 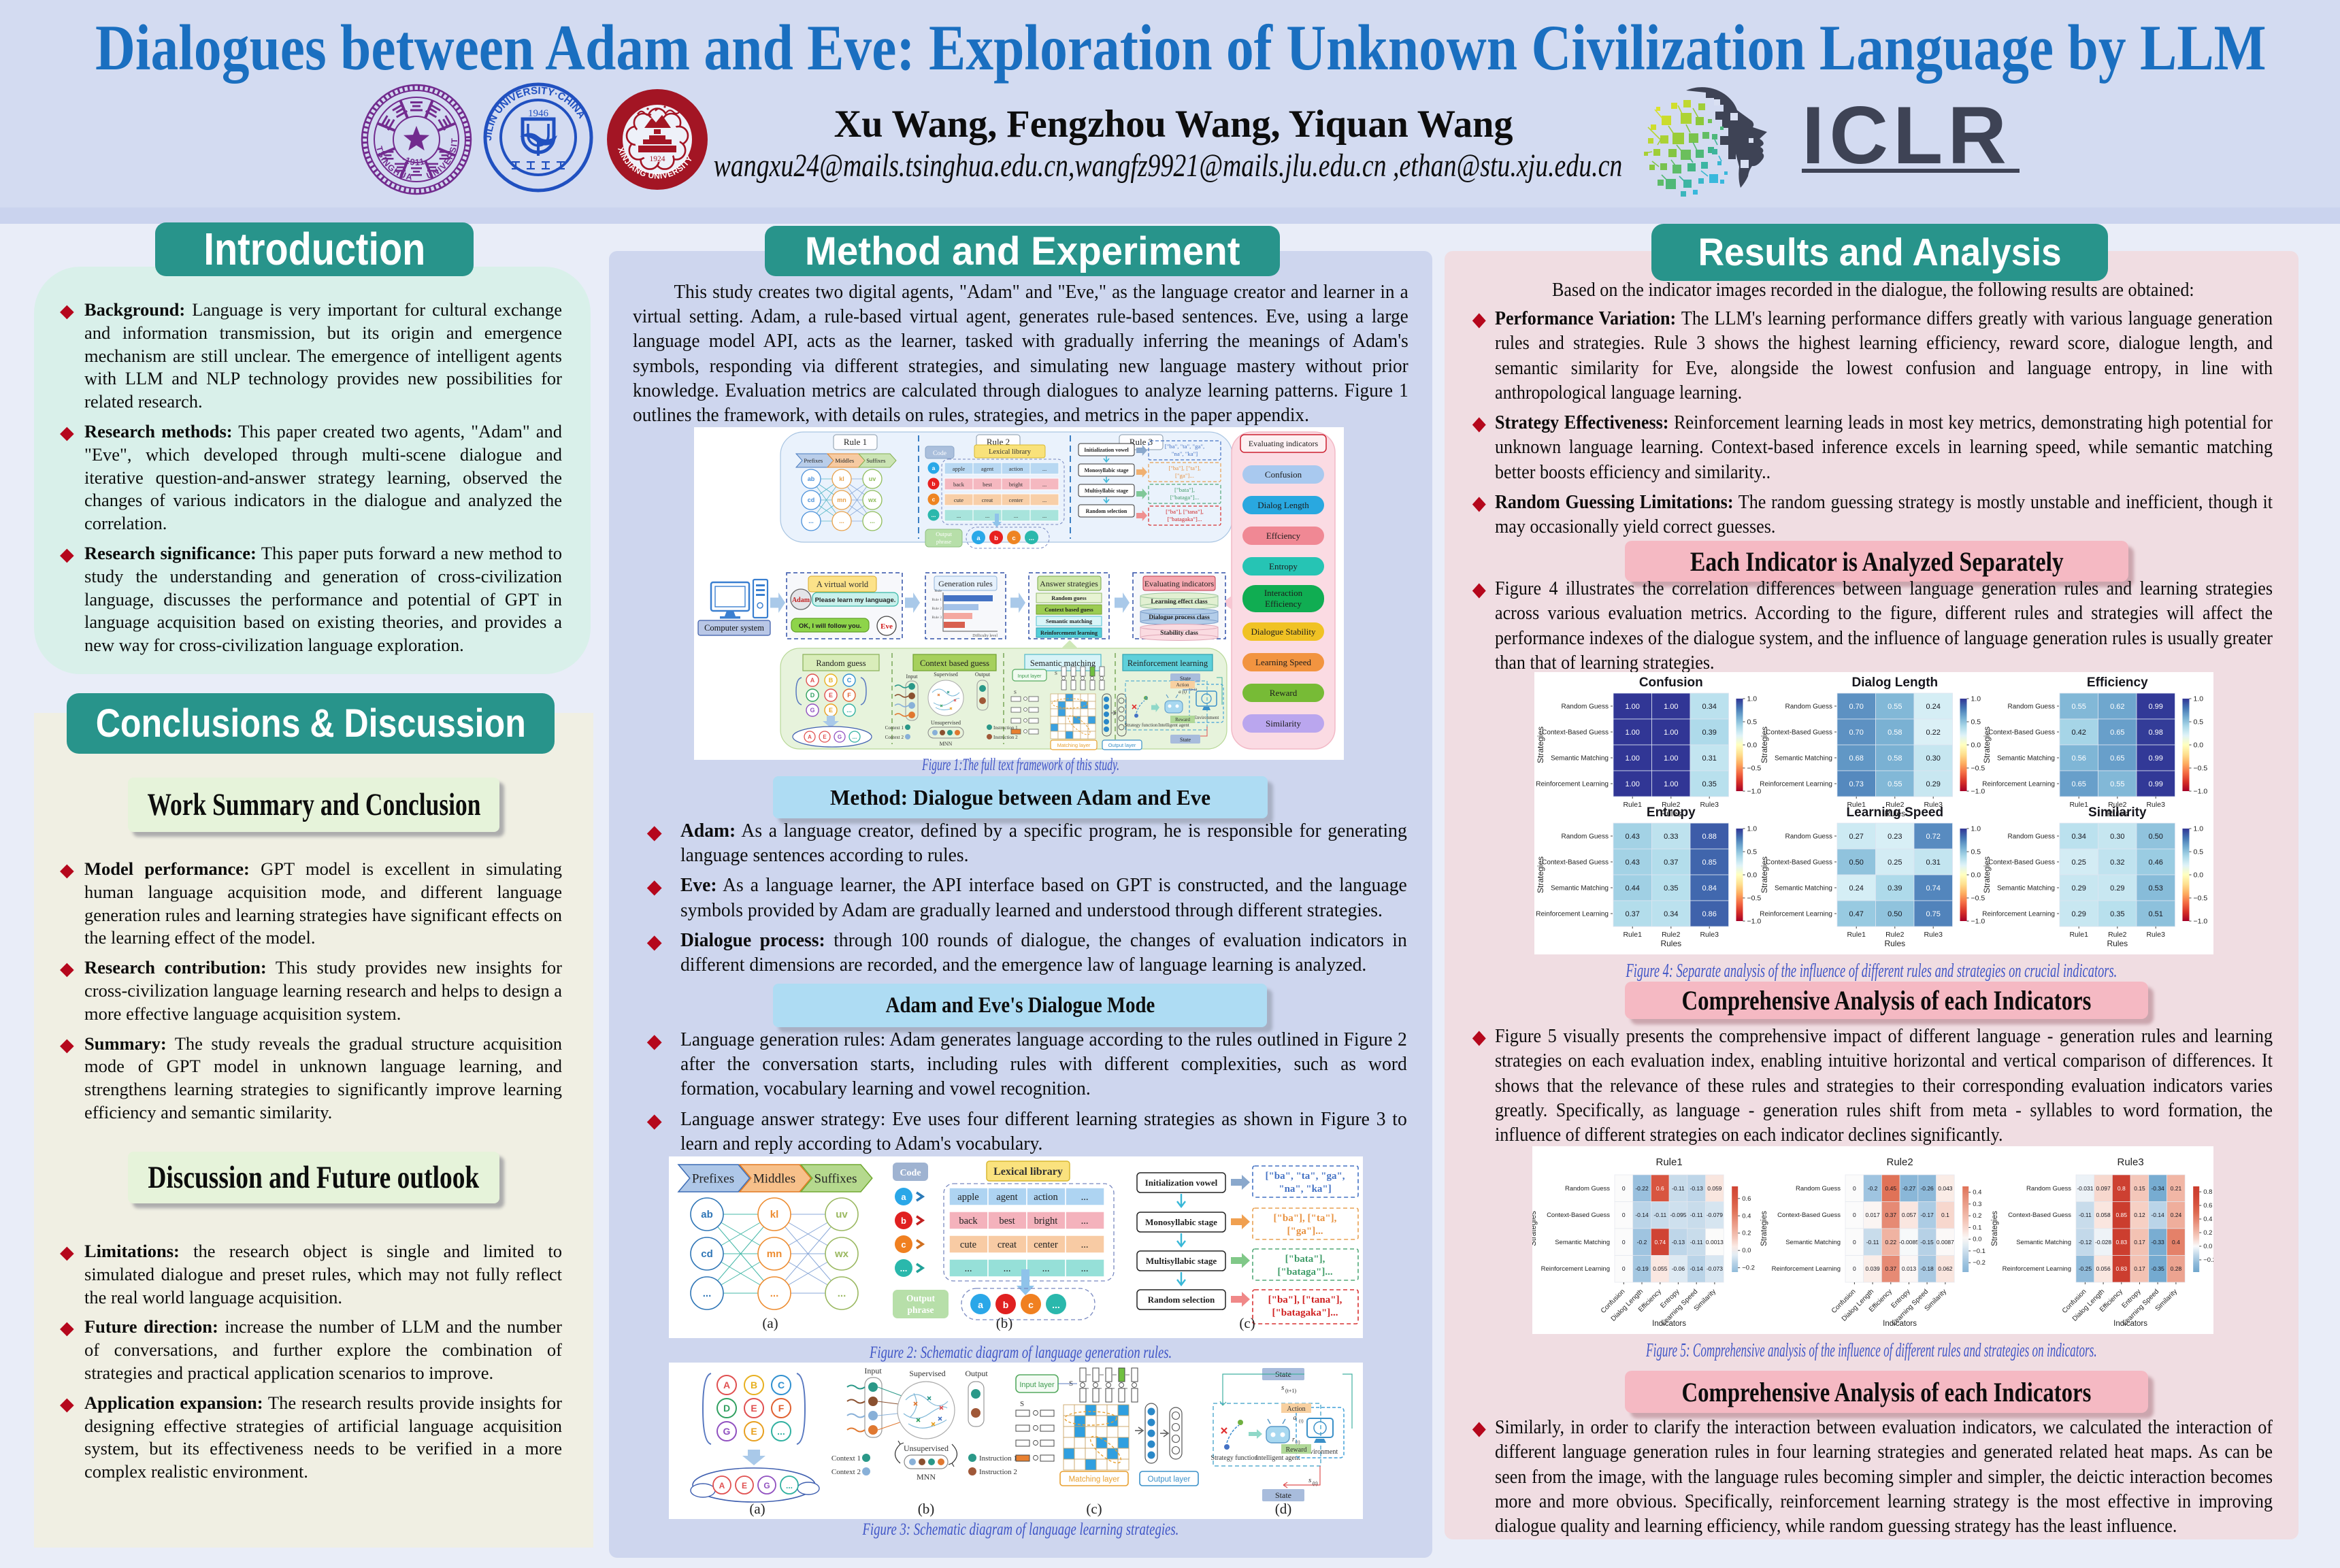 What do you see at coordinates (1008, 1244) in the screenshot?
I see `svg-text: creat` at bounding box center [1008, 1244].